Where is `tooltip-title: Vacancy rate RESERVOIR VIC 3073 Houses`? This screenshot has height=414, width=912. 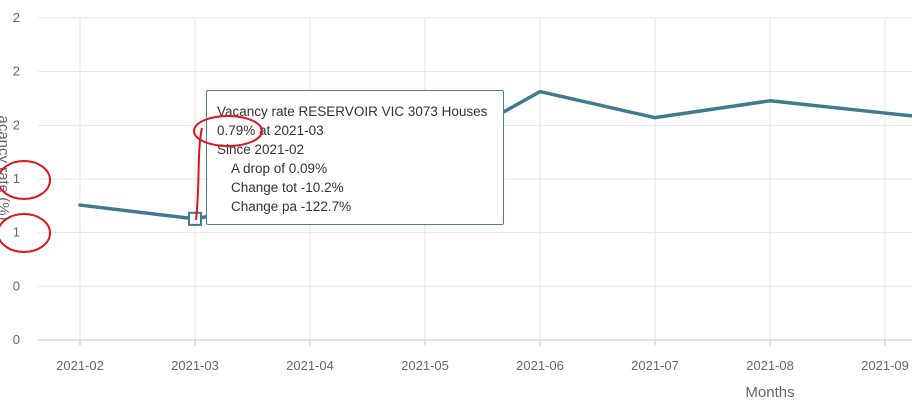
tooltip-title: Vacancy rate RESERVOIR VIC 3073 Houses is located at coordinates (352, 111).